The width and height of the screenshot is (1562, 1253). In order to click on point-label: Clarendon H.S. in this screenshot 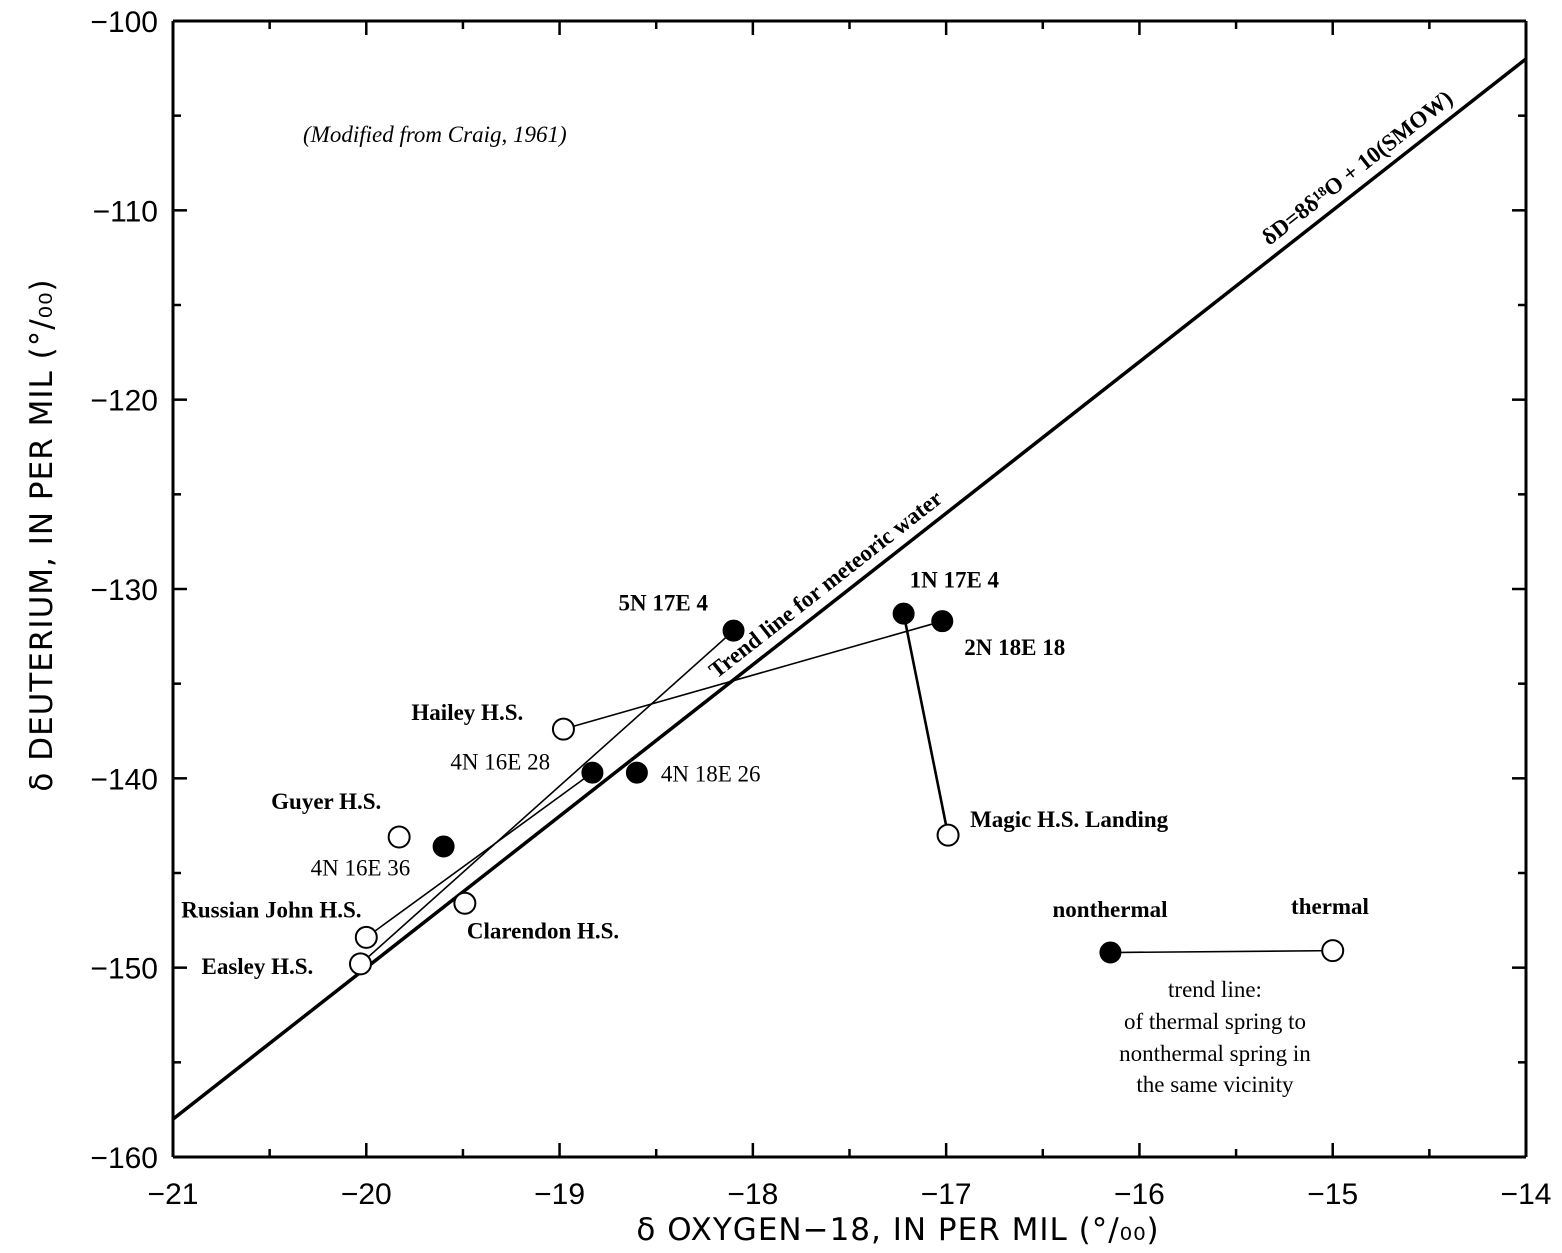, I will do `click(543, 930)`.